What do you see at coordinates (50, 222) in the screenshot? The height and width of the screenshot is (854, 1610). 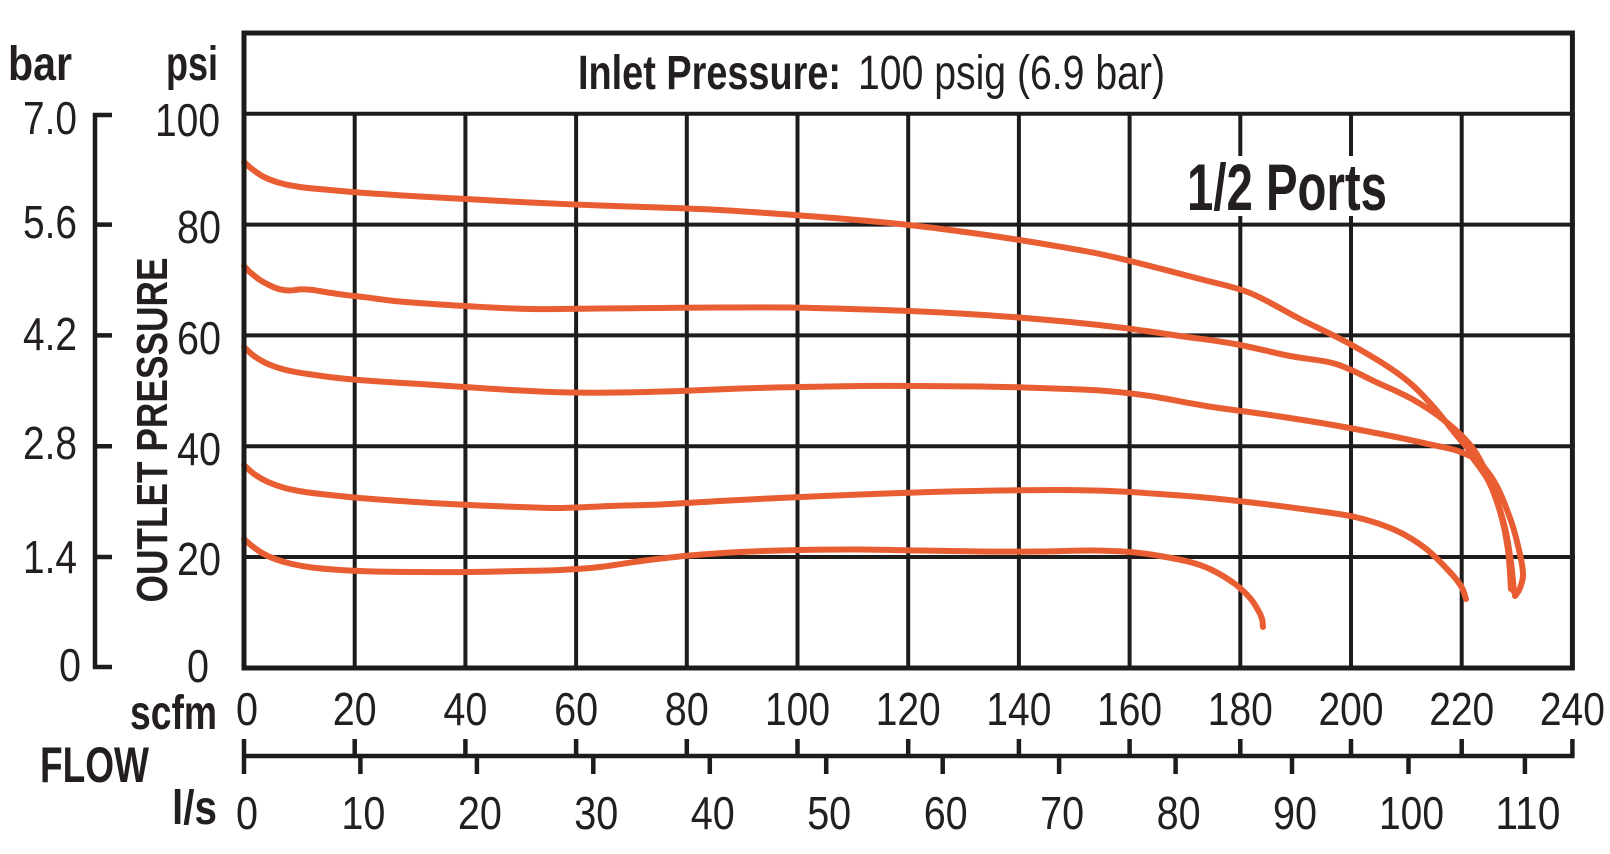 I see `svg-text: 5.6` at bounding box center [50, 222].